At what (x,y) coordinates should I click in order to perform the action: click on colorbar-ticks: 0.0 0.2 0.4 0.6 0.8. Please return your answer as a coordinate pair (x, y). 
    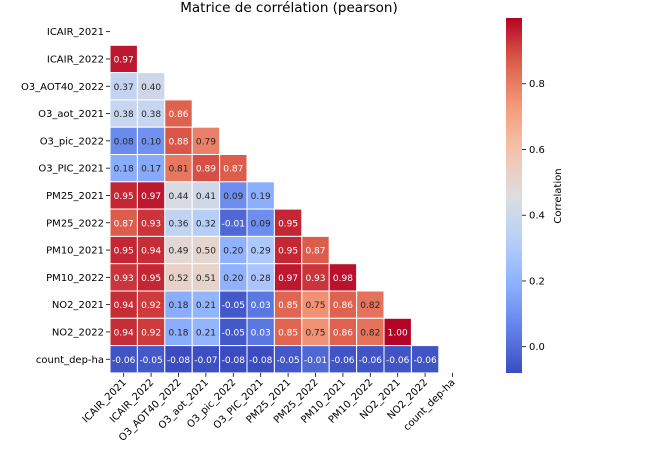
    Looking at the image, I should click on (533, 216).